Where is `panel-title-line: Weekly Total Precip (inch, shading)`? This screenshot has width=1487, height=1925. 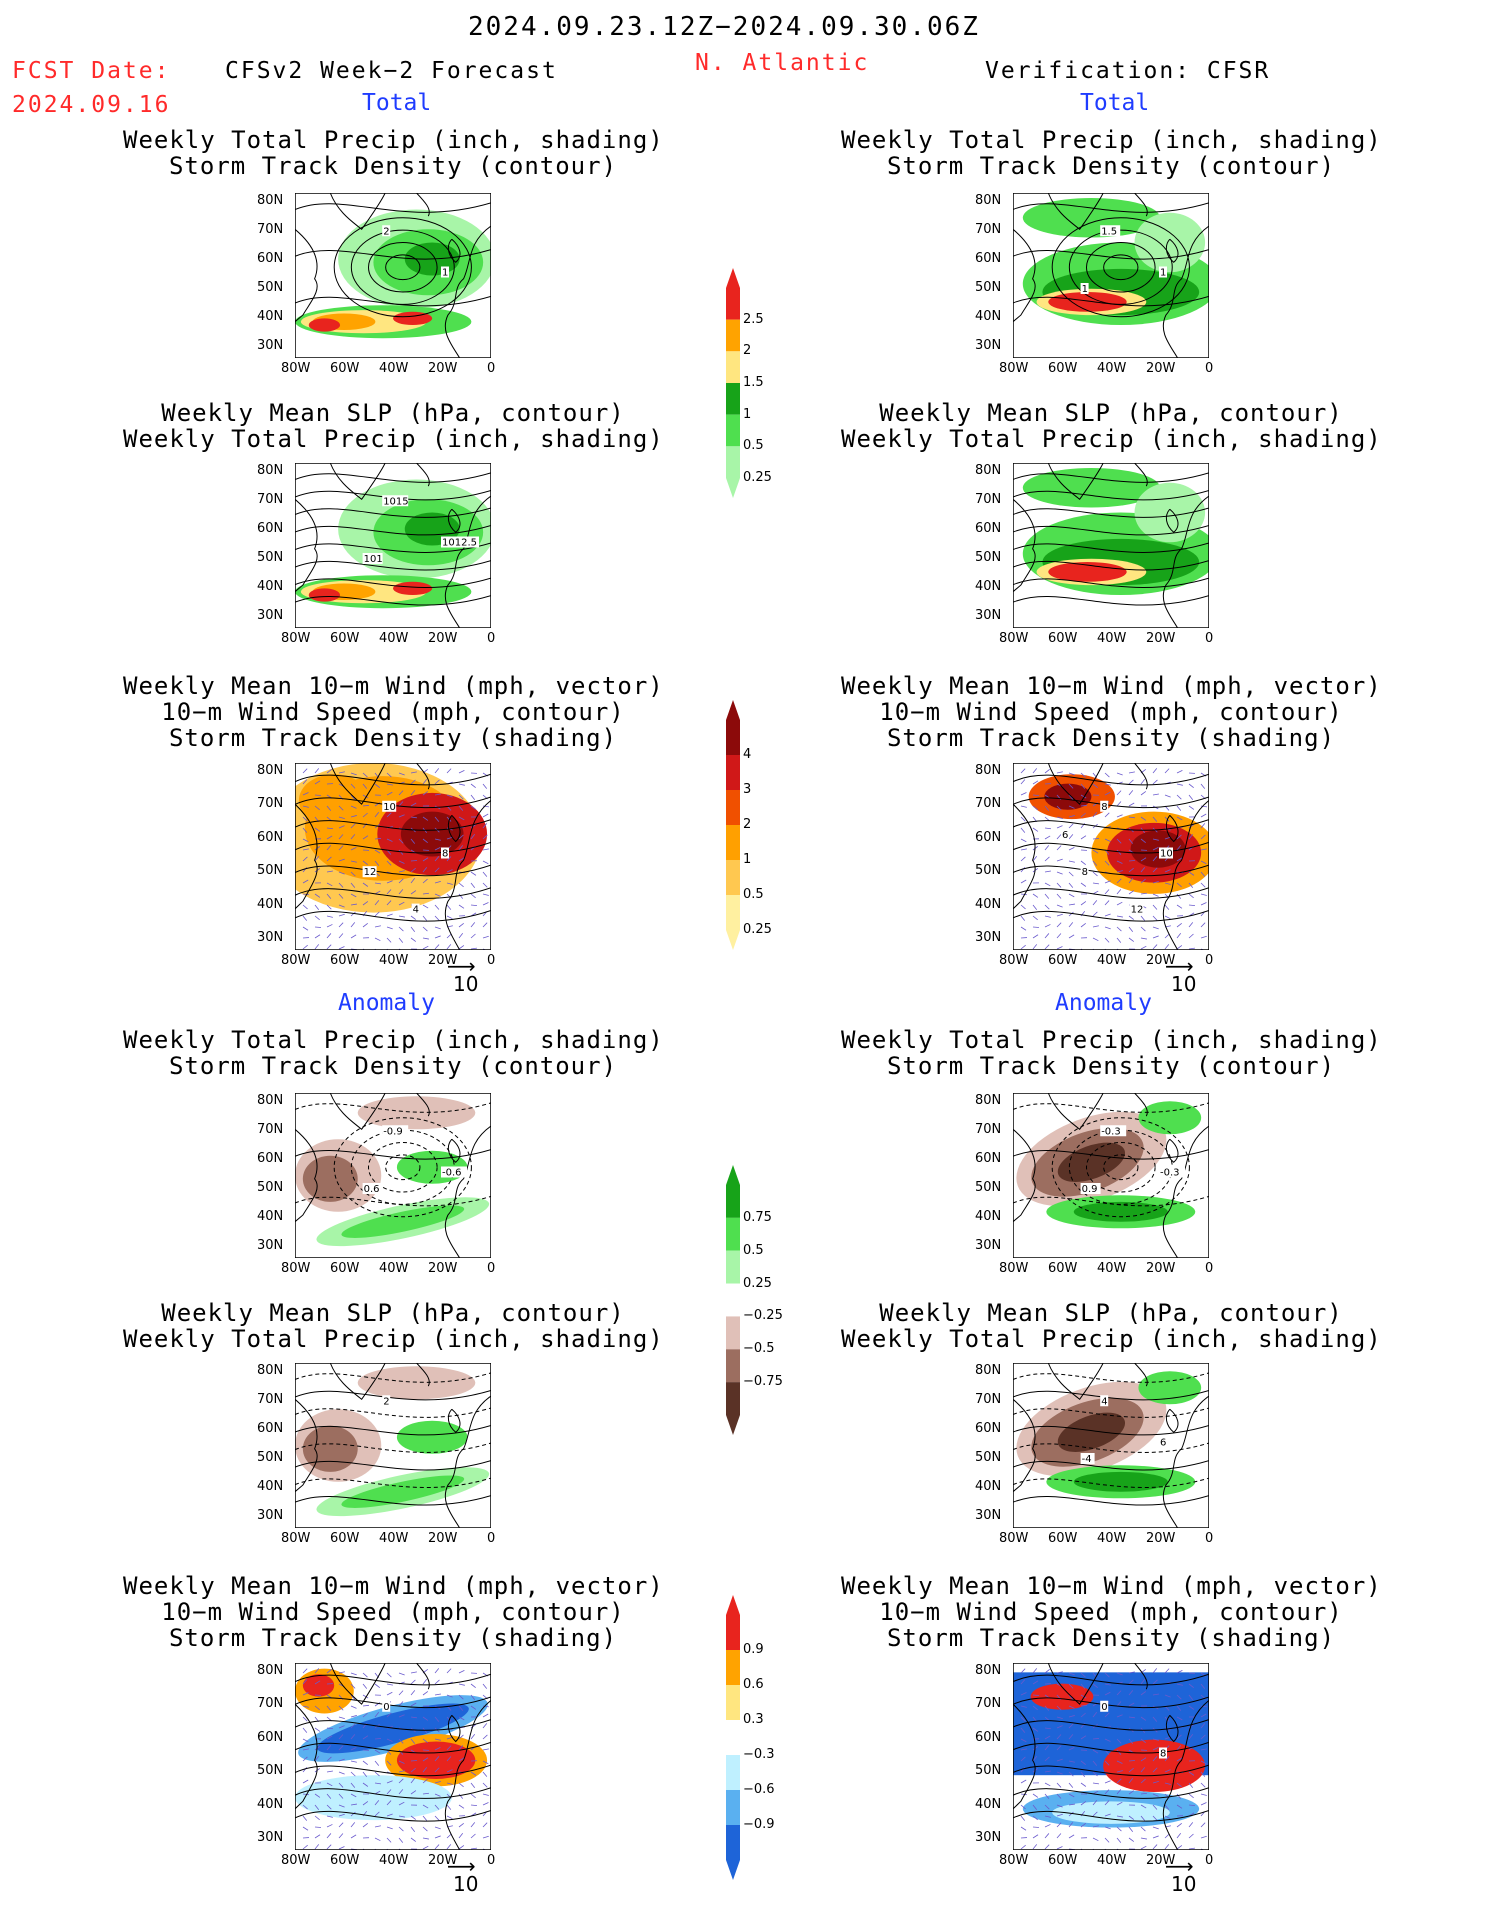
panel-title-line: Weekly Total Precip (inch, shading) is located at coordinates (393, 1040).